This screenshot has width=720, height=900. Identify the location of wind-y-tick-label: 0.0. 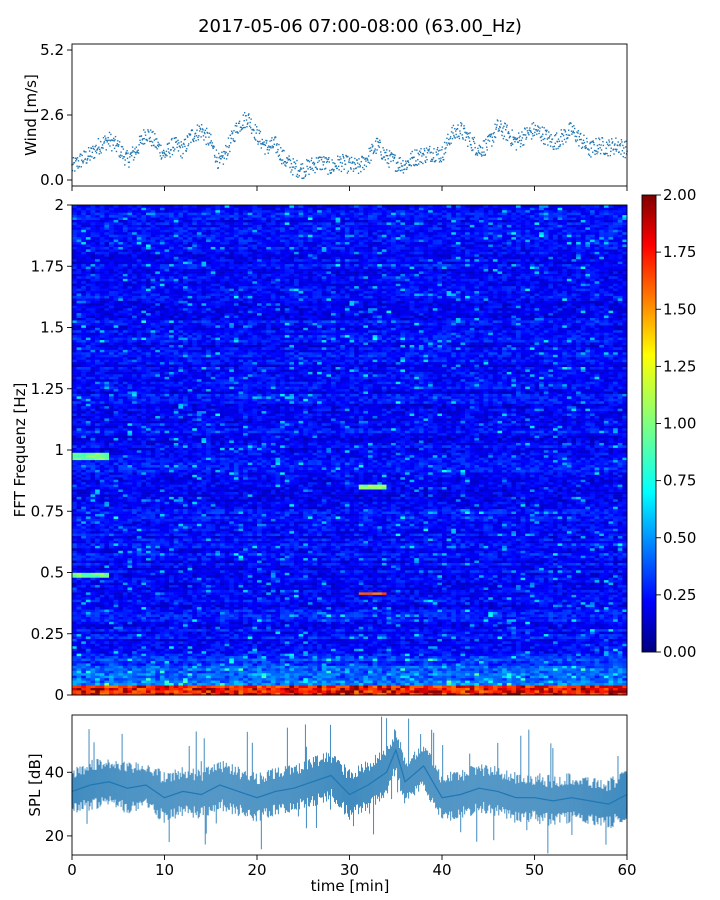
(52, 180).